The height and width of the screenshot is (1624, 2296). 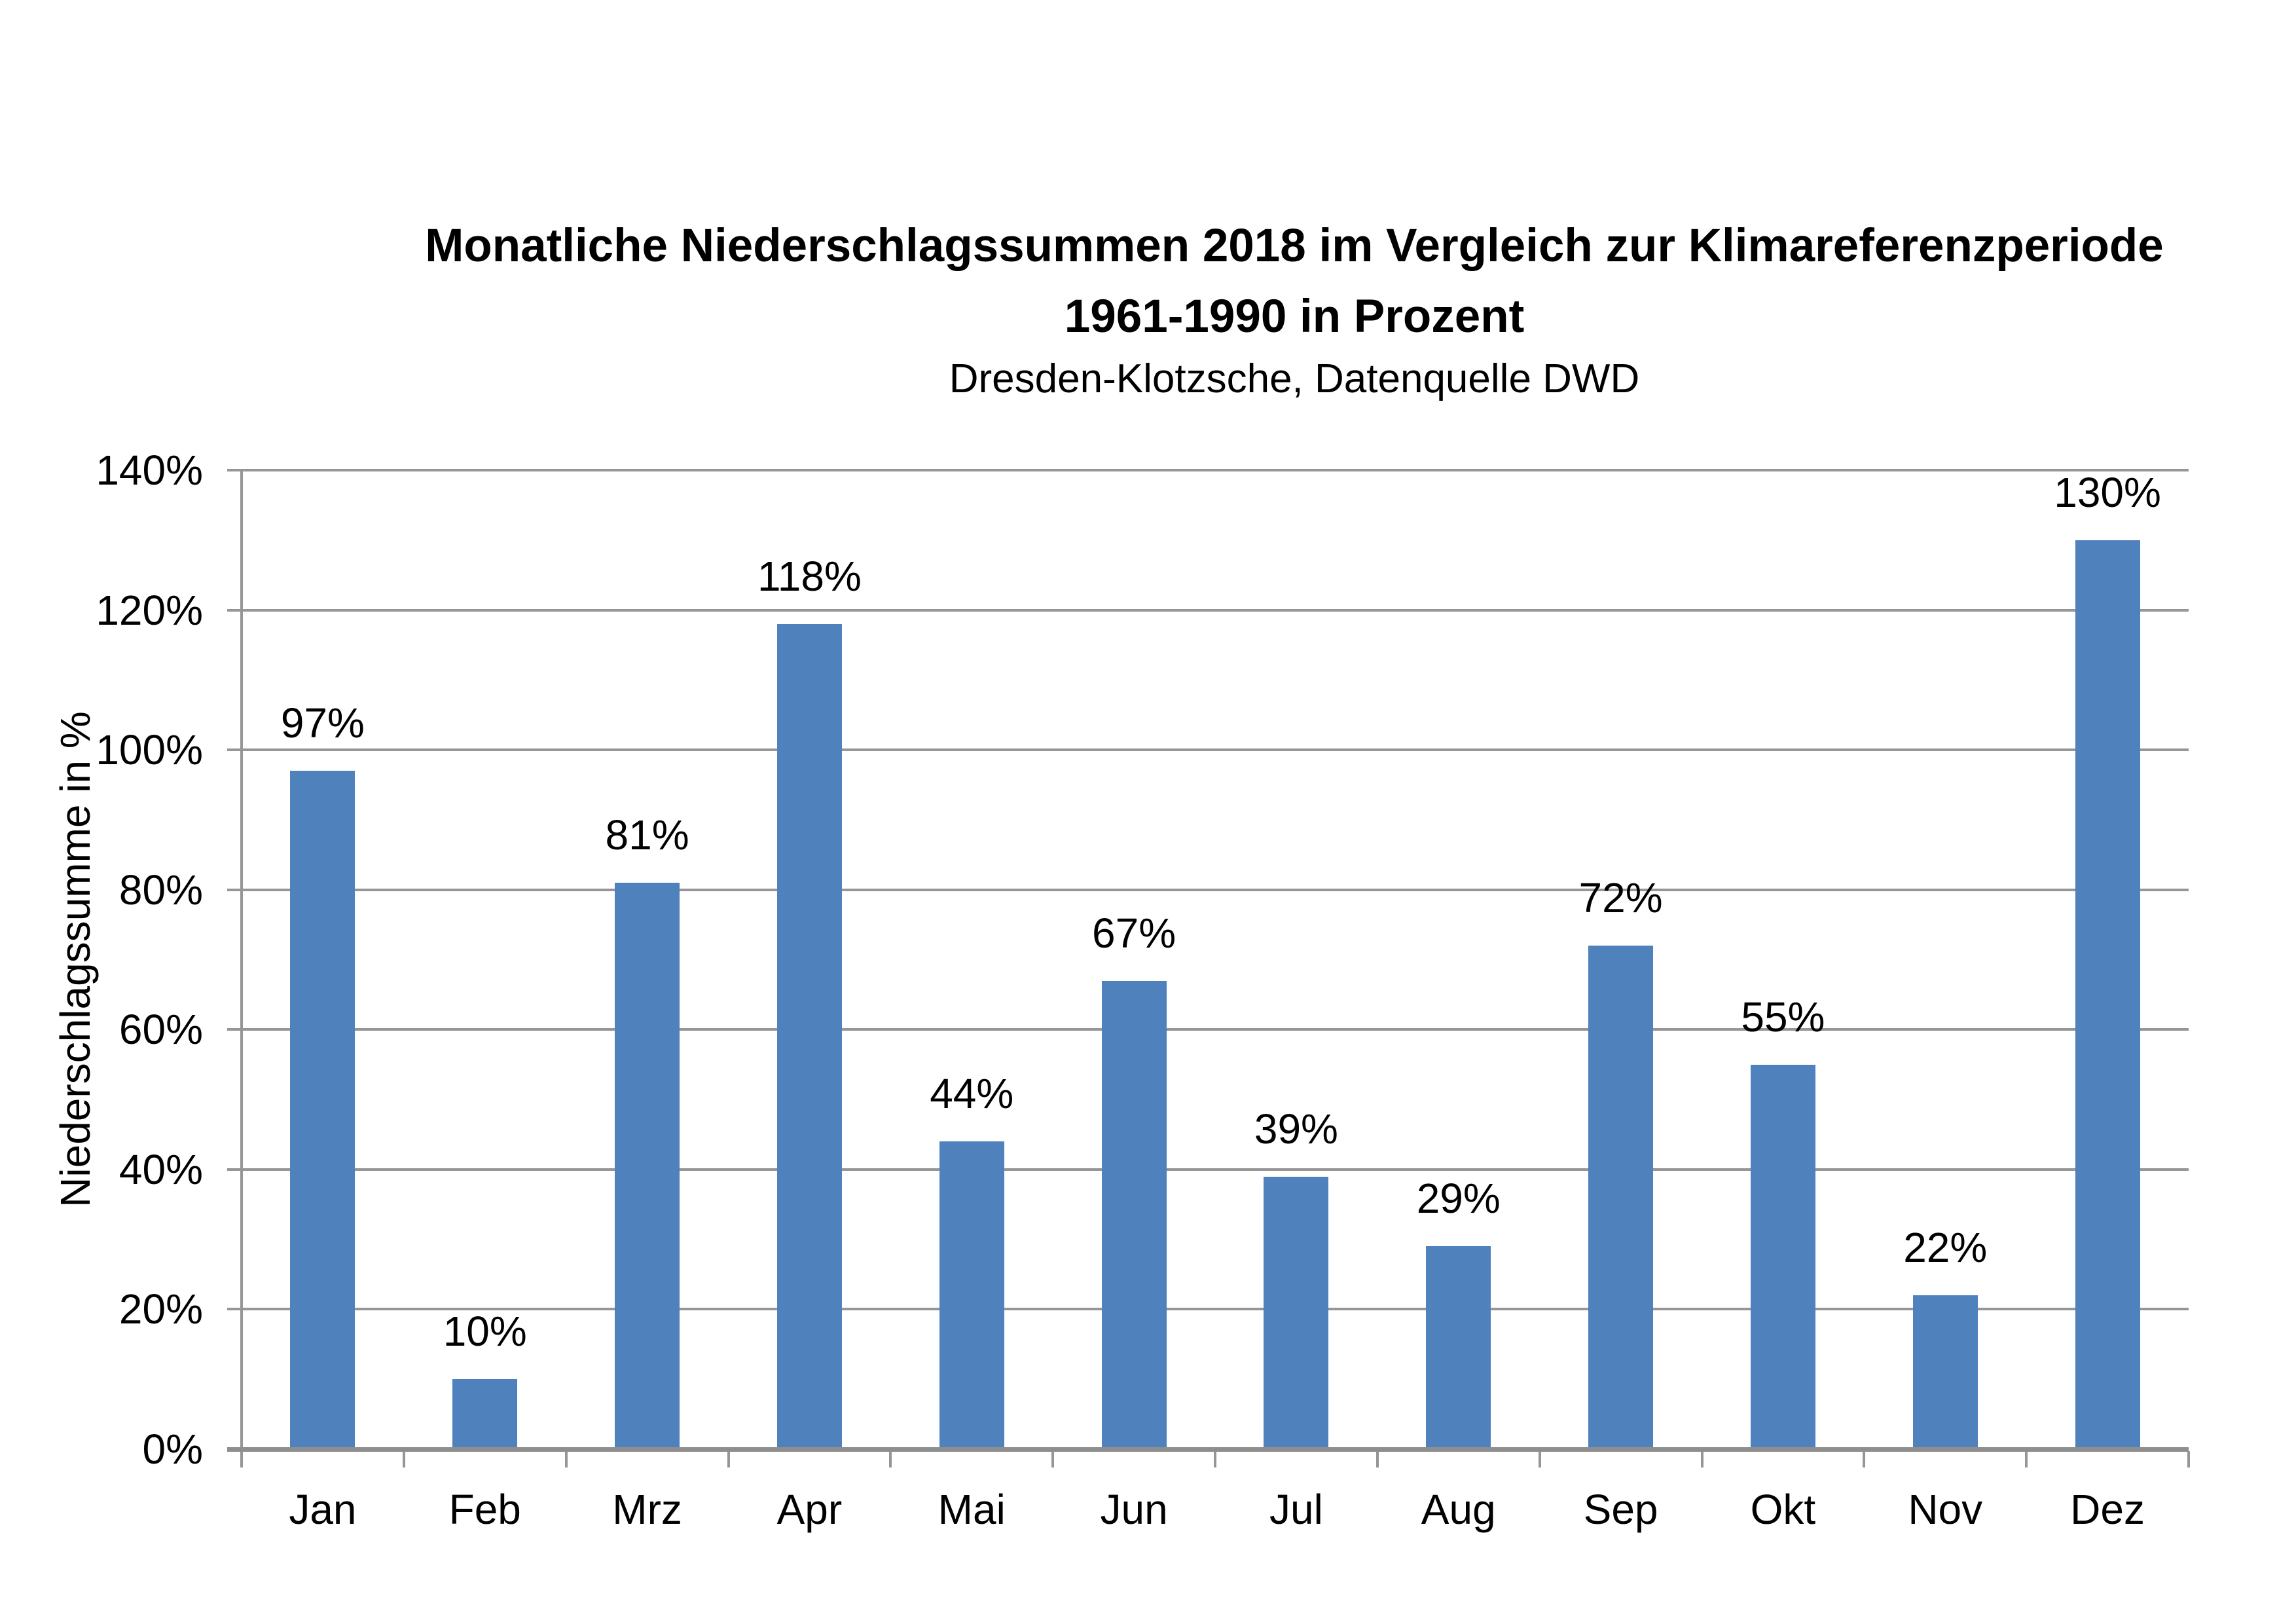 What do you see at coordinates (809, 1509) in the screenshot?
I see `x-tick-label: Apr` at bounding box center [809, 1509].